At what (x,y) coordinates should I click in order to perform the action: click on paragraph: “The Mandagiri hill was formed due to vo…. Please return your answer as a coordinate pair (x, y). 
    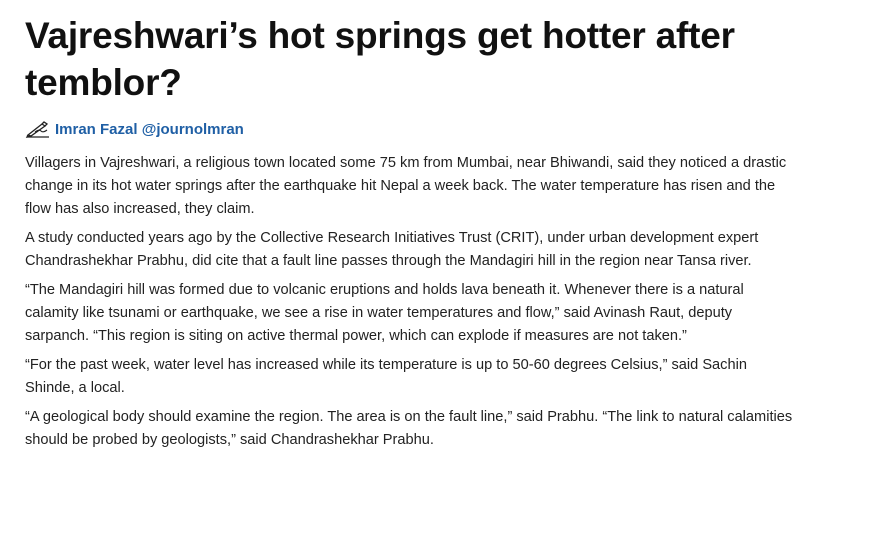
    Looking at the image, I should click on (384, 313).